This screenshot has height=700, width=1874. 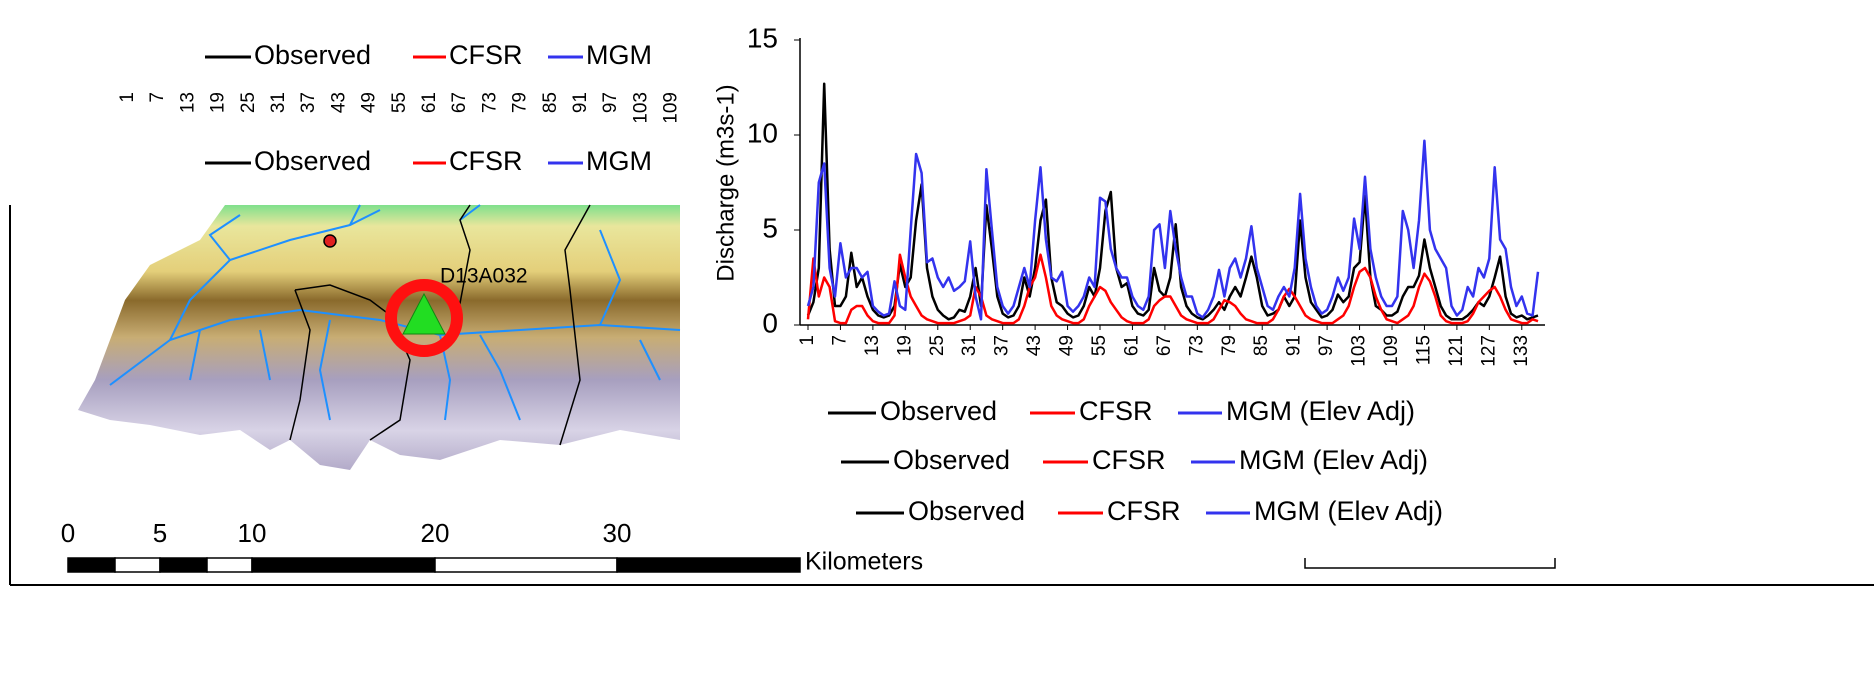 I want to click on ghost-tick-label: 13, so click(x=187, y=102).